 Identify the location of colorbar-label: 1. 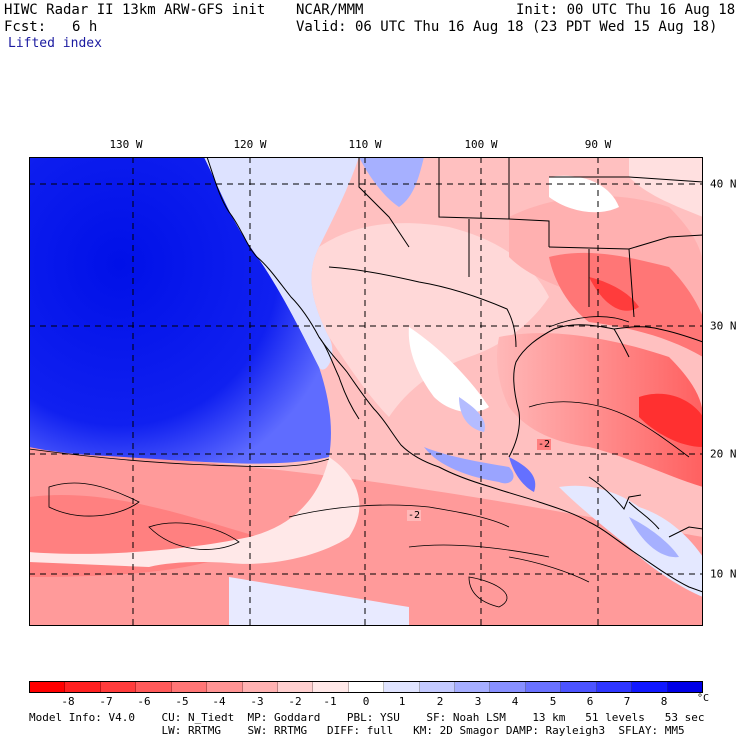
(402, 701).